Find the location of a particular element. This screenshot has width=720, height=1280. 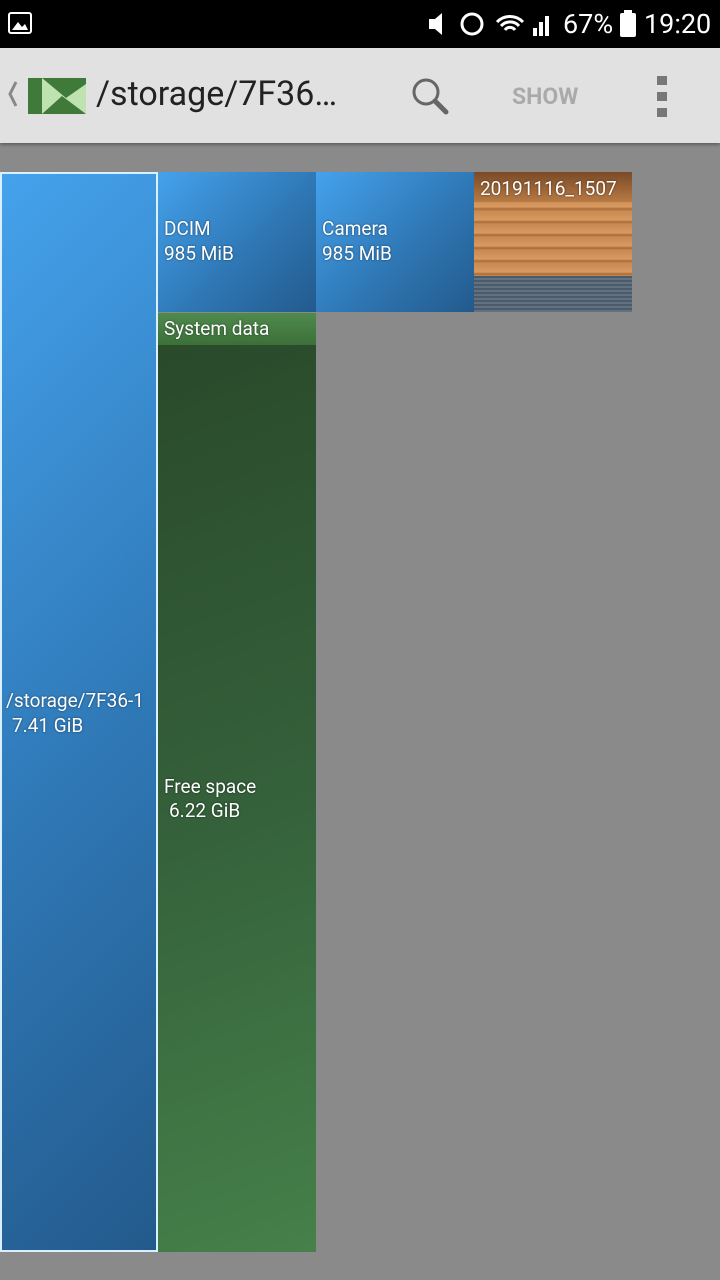

folder-name: Camera is located at coordinates (355, 228).